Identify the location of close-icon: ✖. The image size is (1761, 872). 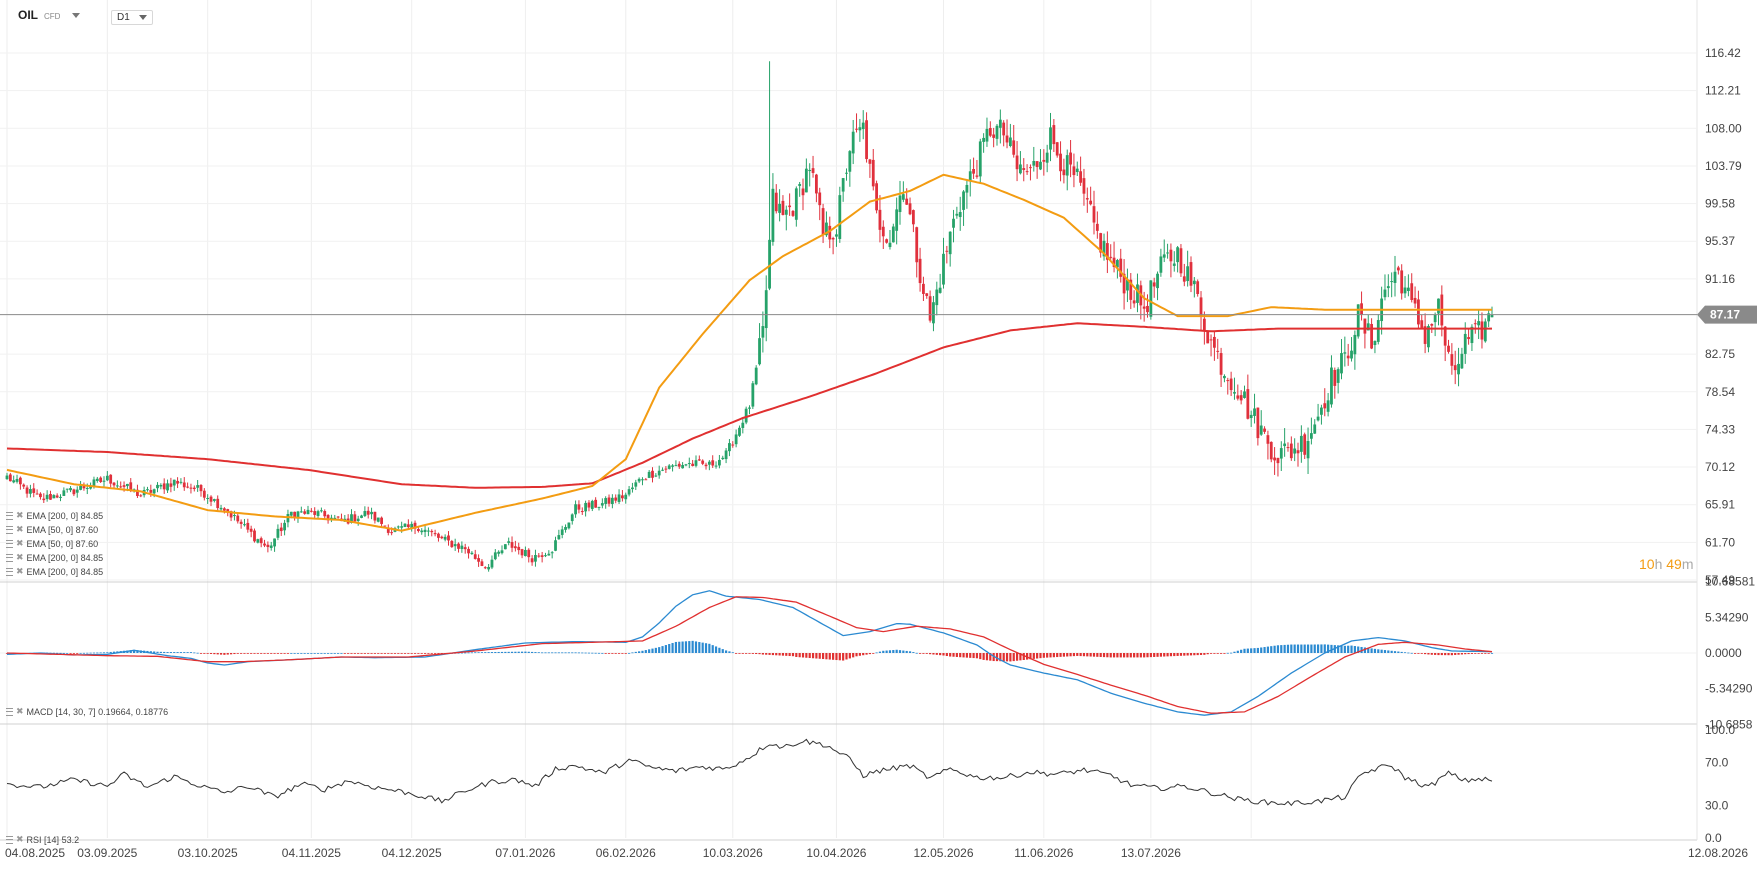
(20, 571).